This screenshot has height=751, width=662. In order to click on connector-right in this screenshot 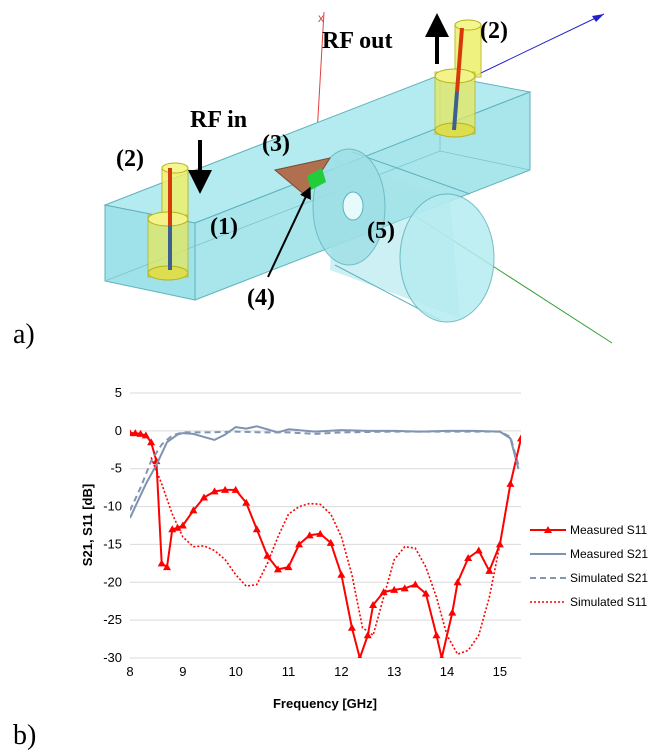, I will do `click(458, 78)`.